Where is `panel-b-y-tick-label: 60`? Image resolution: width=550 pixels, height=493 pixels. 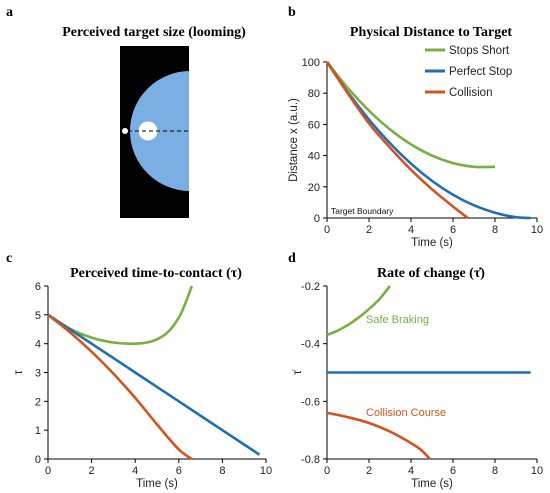
panel-b-y-tick-label: 60 is located at coordinates (314, 125).